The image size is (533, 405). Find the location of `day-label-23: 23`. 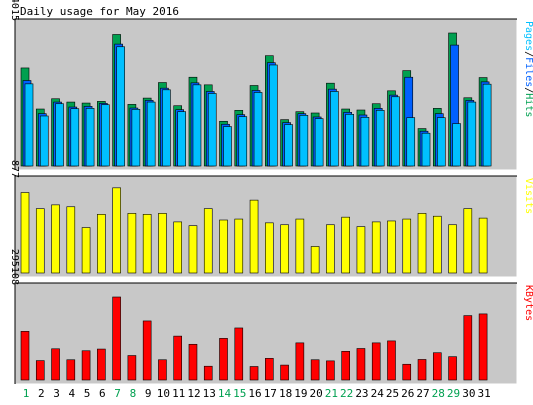

day-label-23: 23 is located at coordinates (361, 393).